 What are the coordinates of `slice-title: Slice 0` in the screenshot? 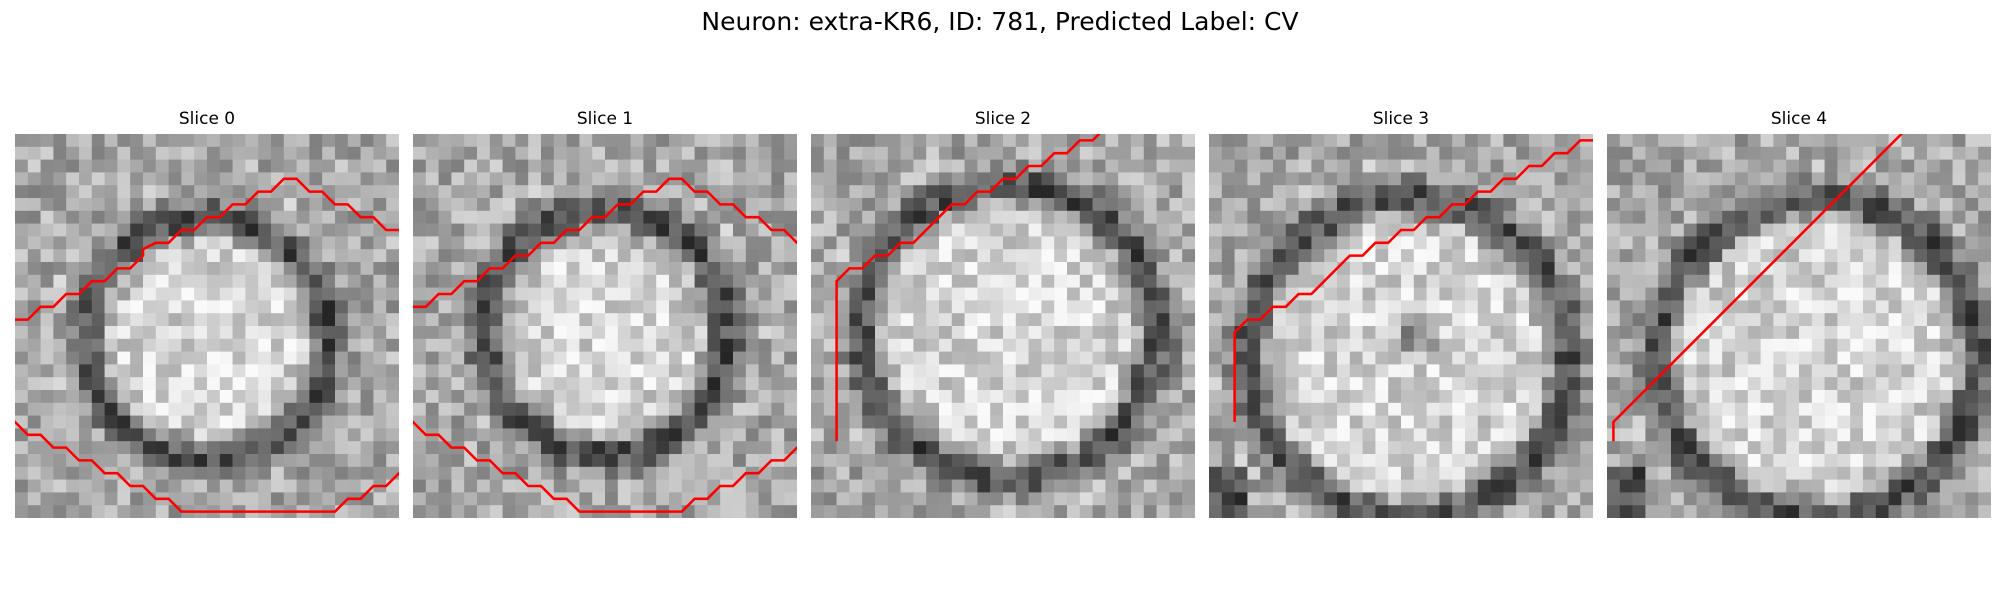 It's located at (207, 119).